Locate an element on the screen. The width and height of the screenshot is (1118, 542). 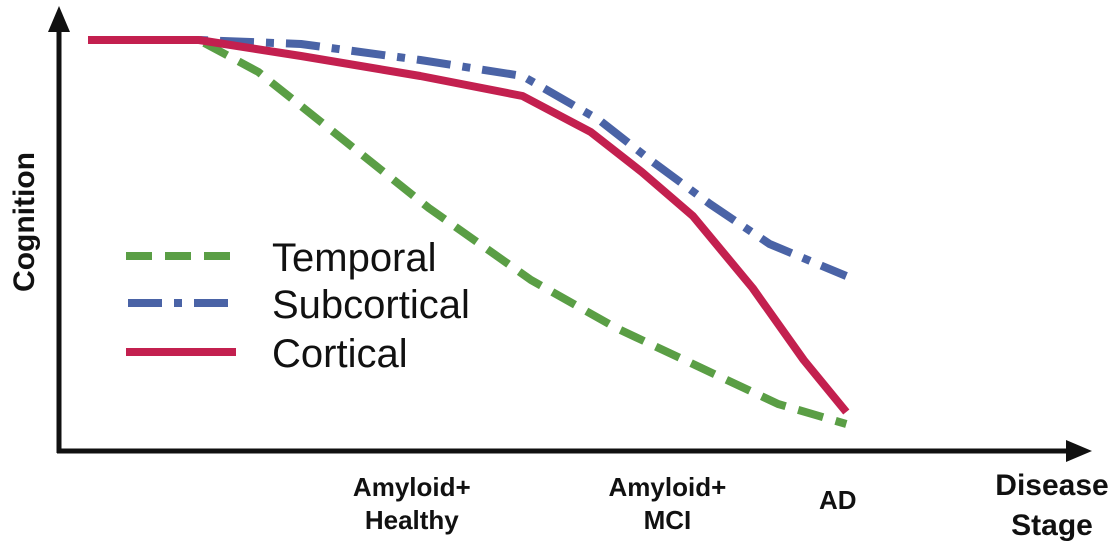
legend-label-temporal: Temporal is located at coordinates (354, 258).